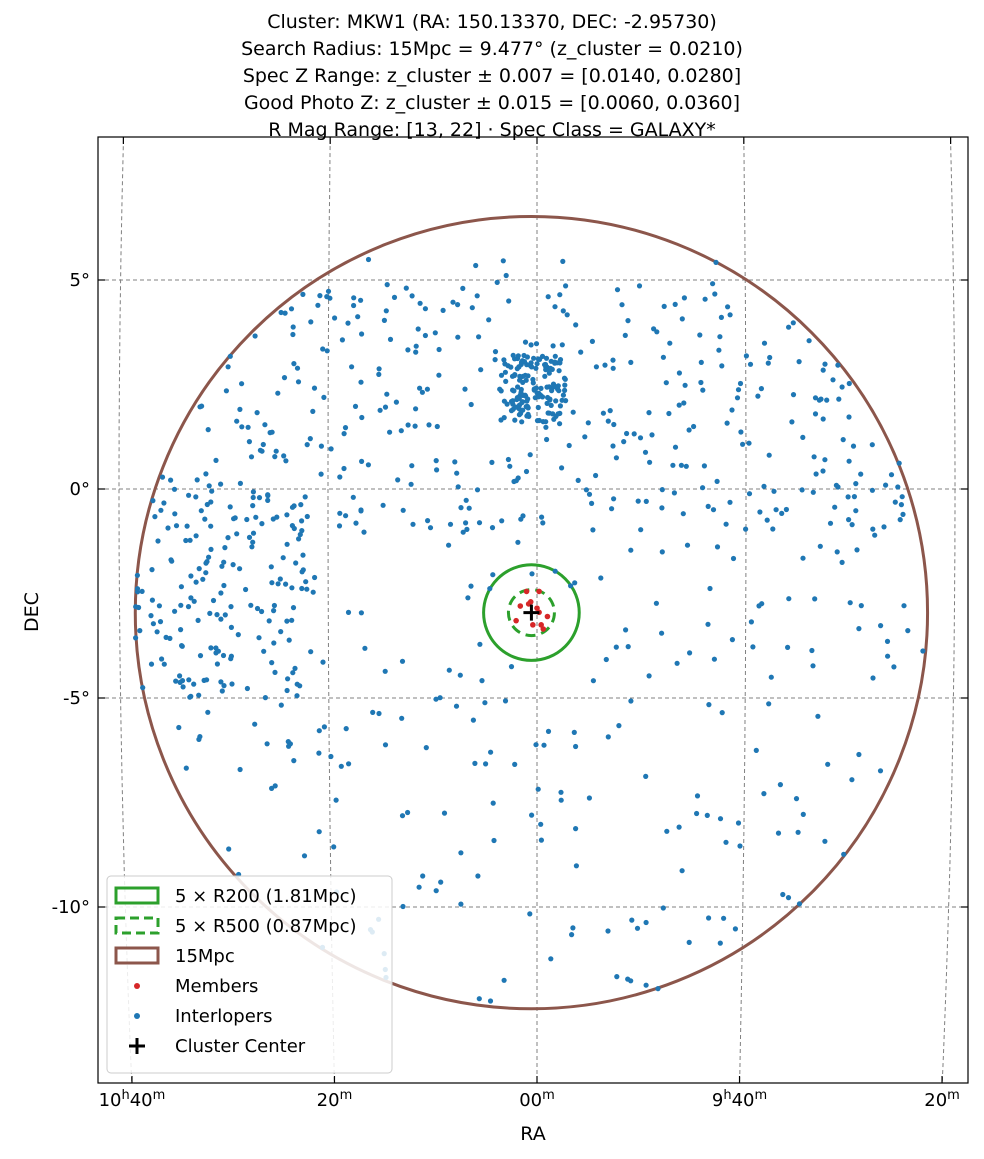  I want to click on x-tick-label: 20m, so click(335, 1099).